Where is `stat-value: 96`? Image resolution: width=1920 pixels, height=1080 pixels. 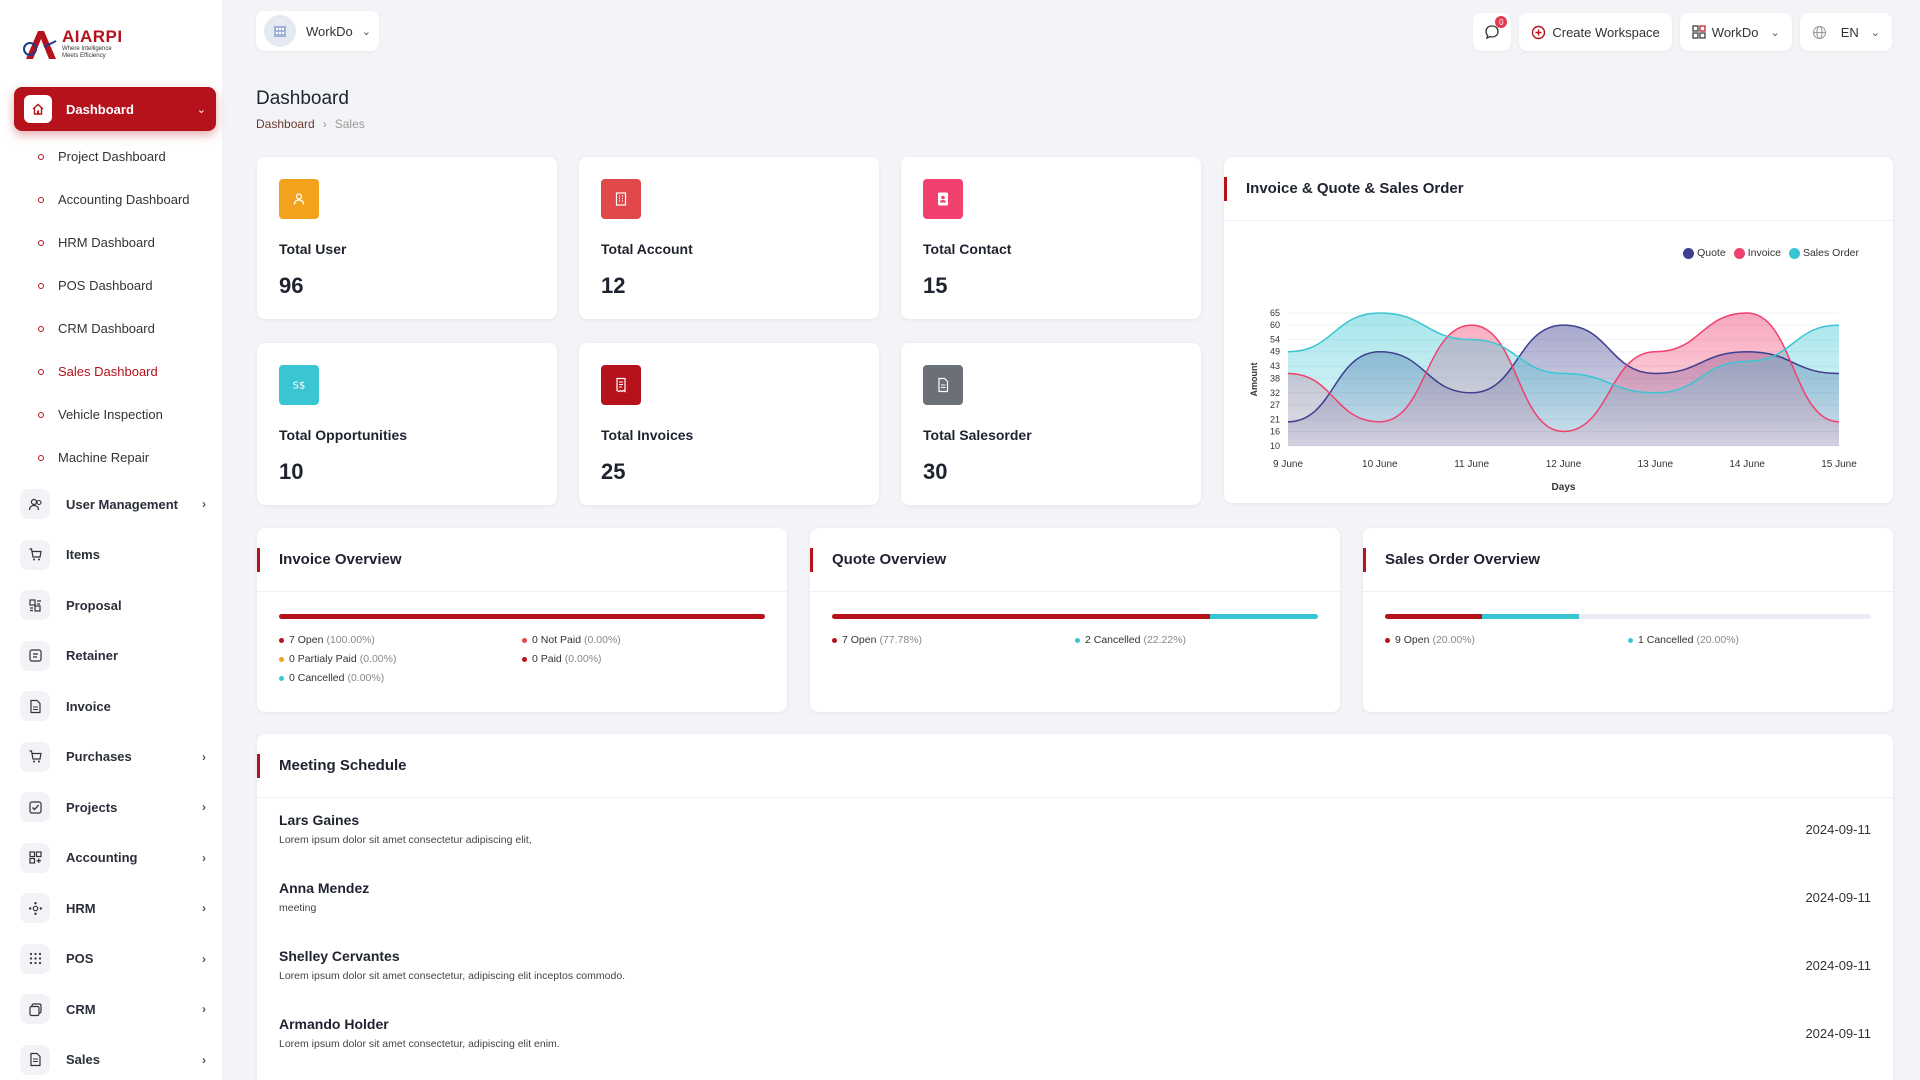 stat-value: 96 is located at coordinates (291, 285).